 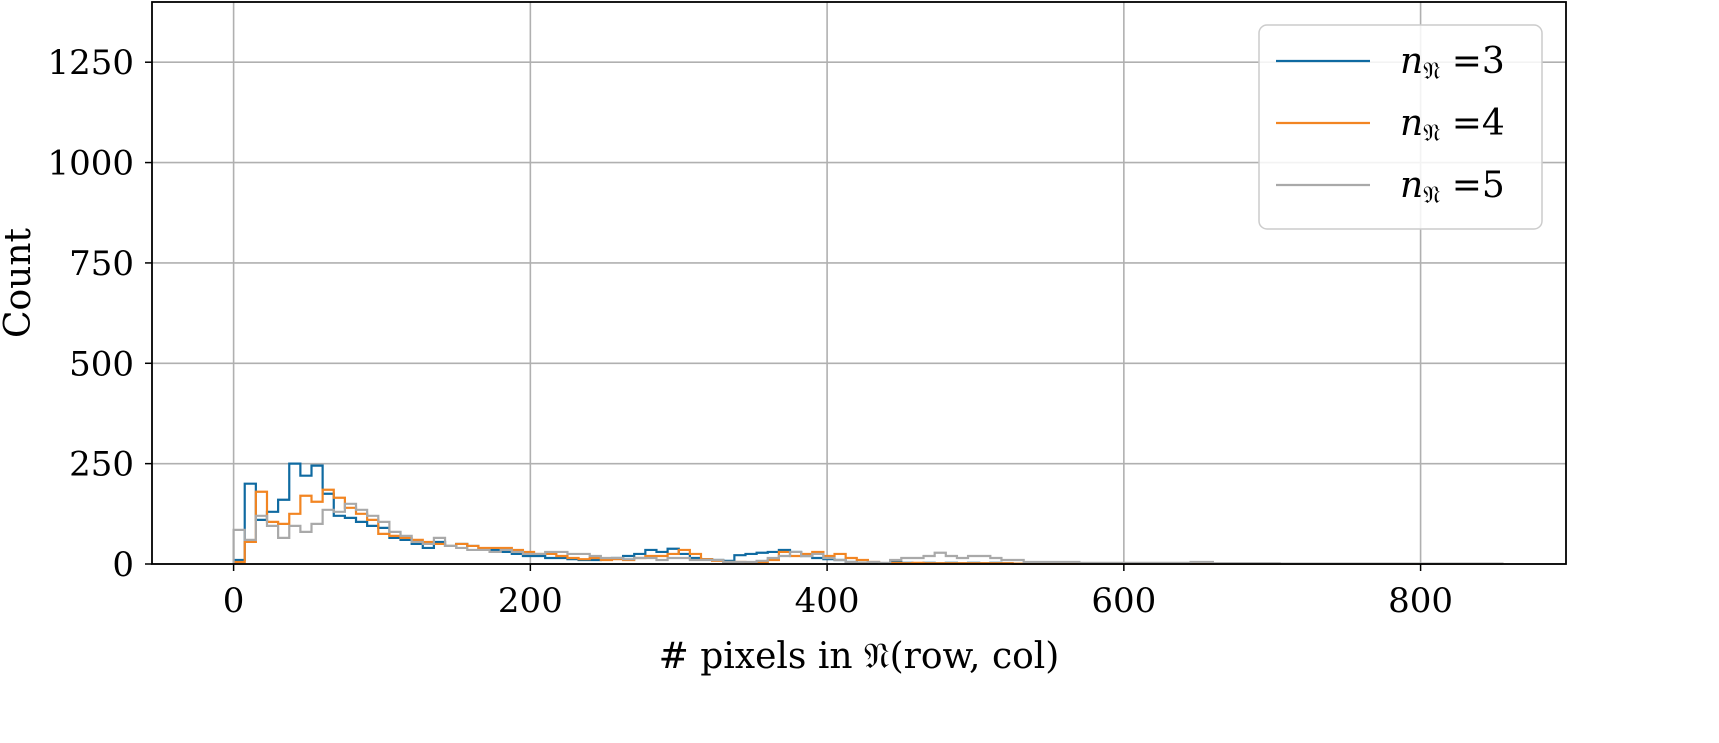 I want to click on legend-box, so click(x=1400, y=127).